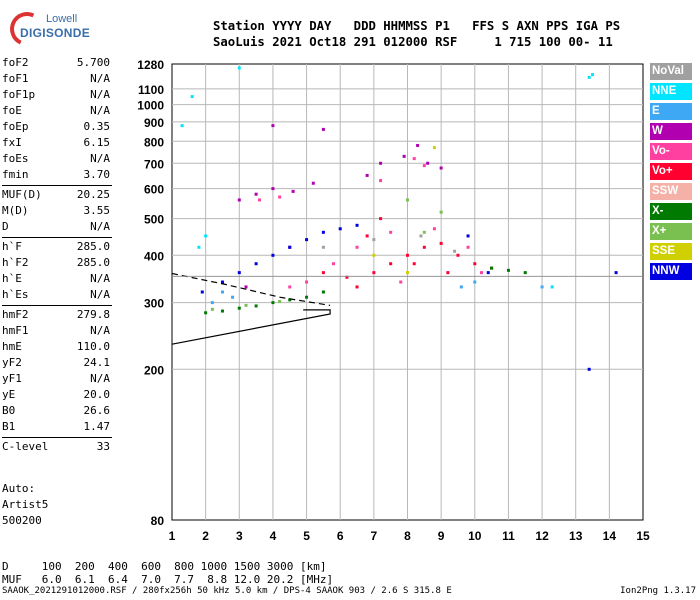 Image resolution: width=700 pixels, height=600 pixels. Describe the element at coordinates (97, 142) in the screenshot. I see `param-value: 6.15` at that location.